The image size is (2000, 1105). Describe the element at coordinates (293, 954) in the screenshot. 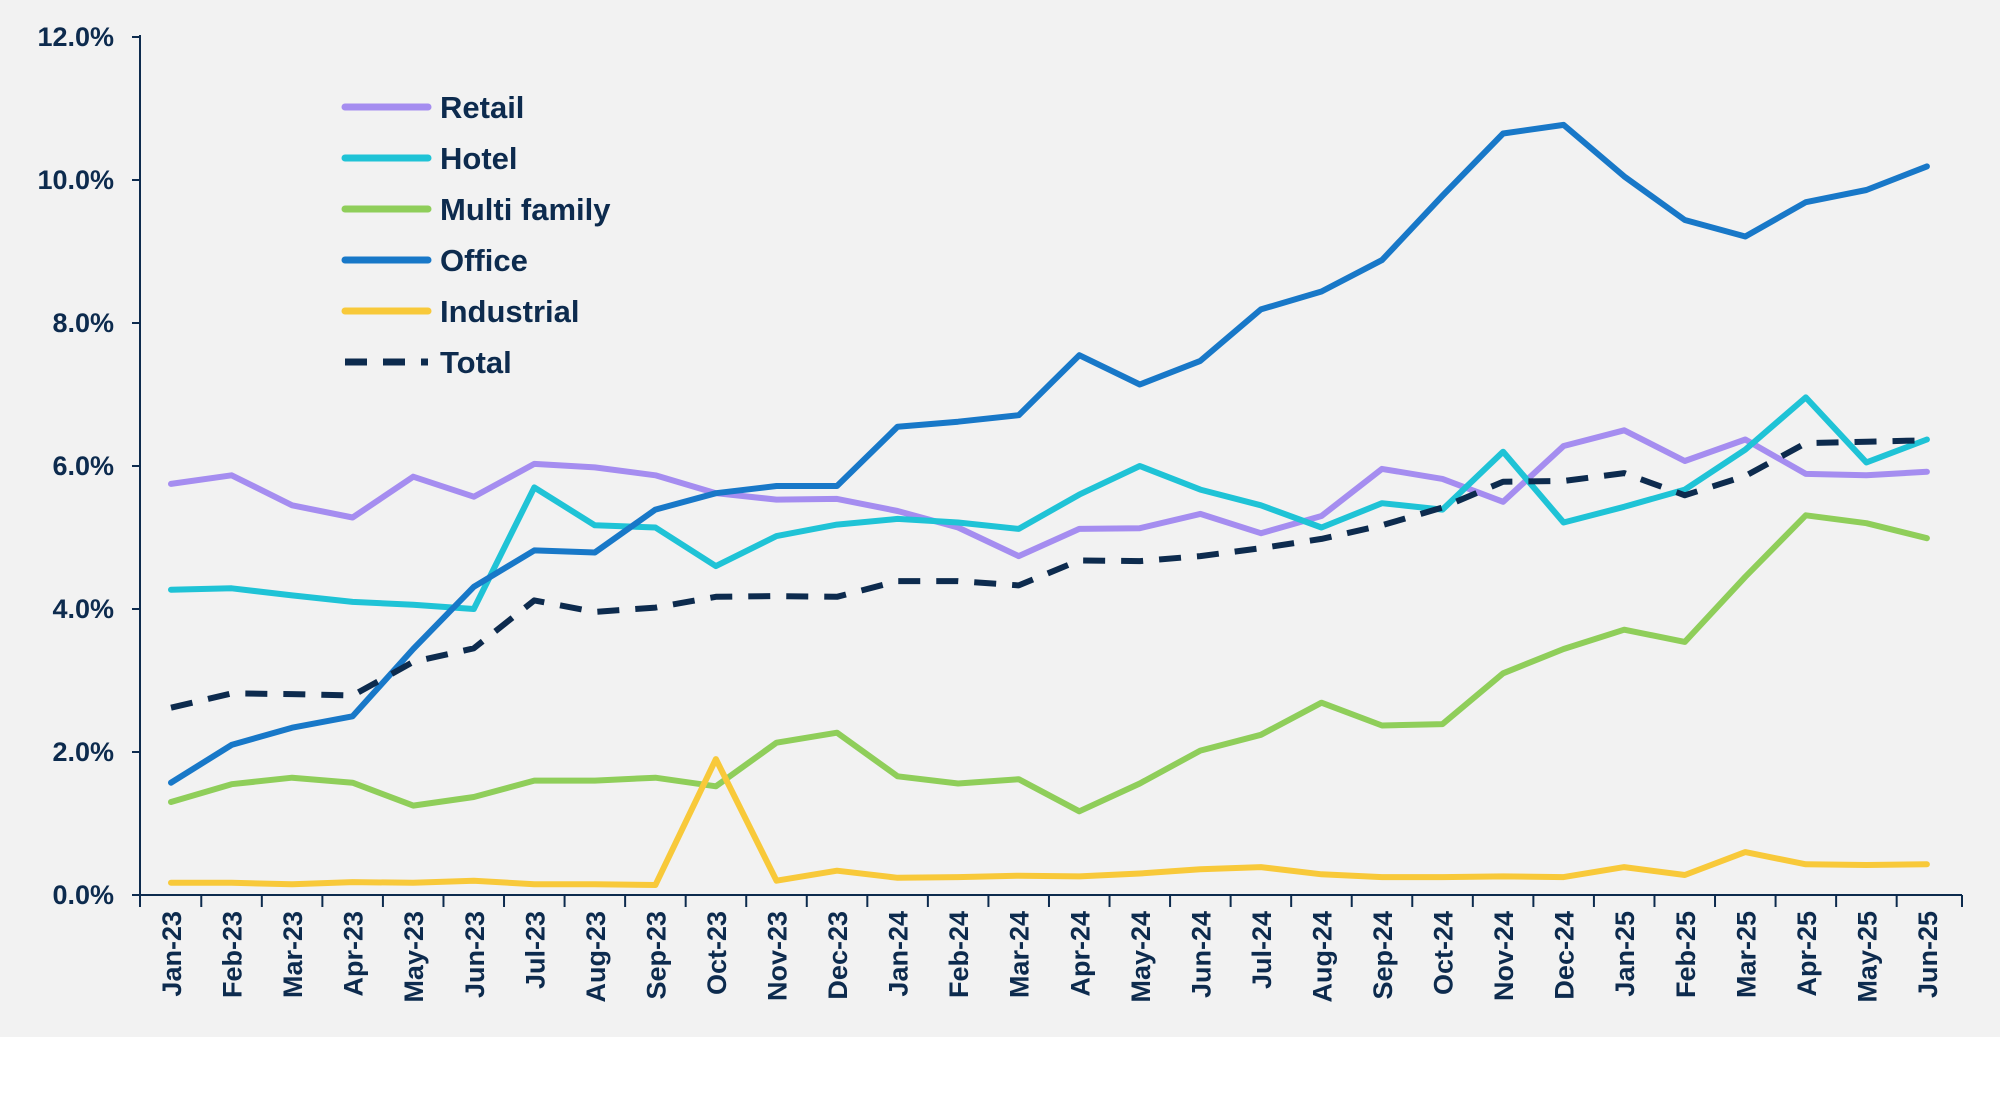

I see `x-tick-label: Mar-23` at that location.